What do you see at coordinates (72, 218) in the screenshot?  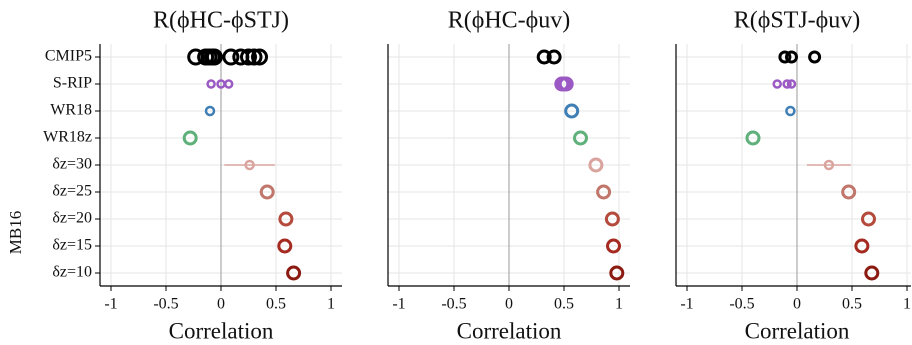 I see `y-tick-label: δz=20` at bounding box center [72, 218].